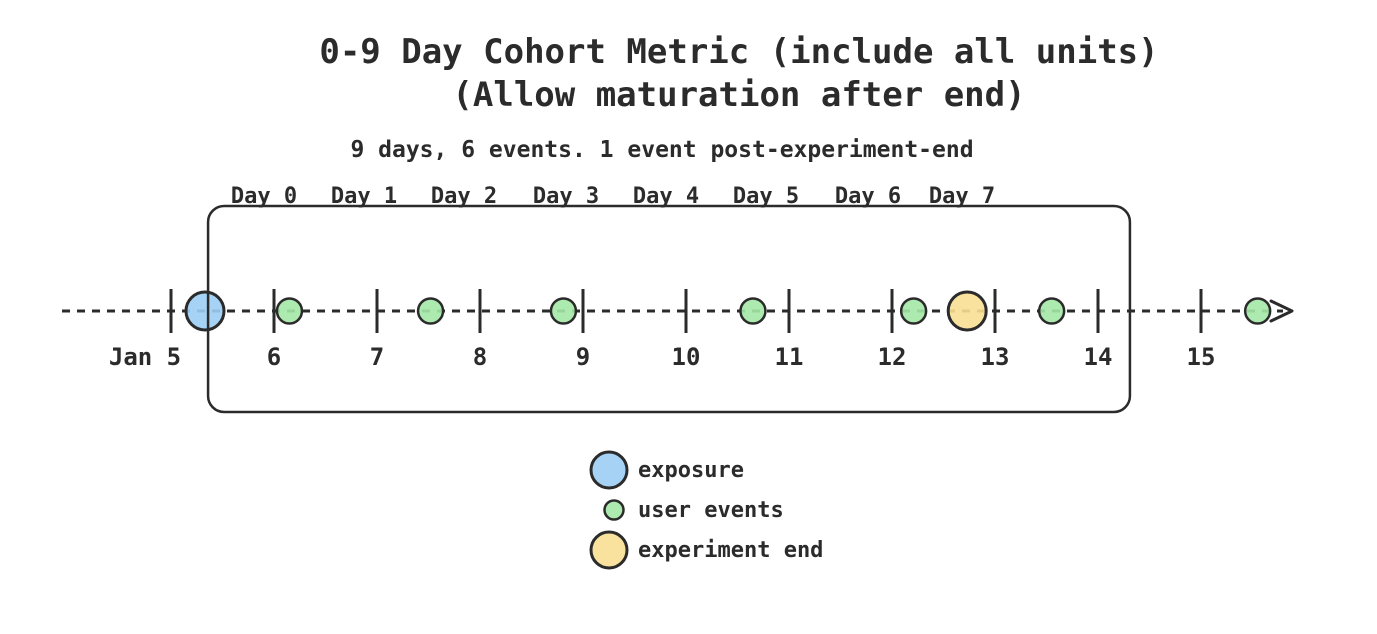 This screenshot has height=634, width=1377. Describe the element at coordinates (686, 357) in the screenshot. I see `date-label-10: 10` at that location.